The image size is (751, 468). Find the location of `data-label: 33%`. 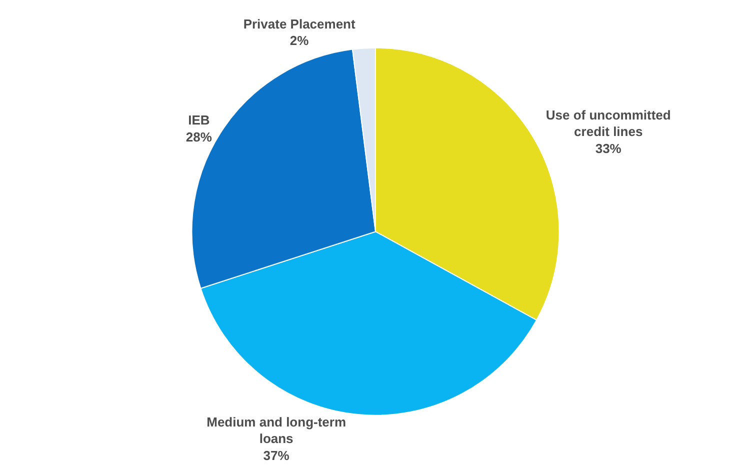

data-label: 33% is located at coordinates (608, 148).